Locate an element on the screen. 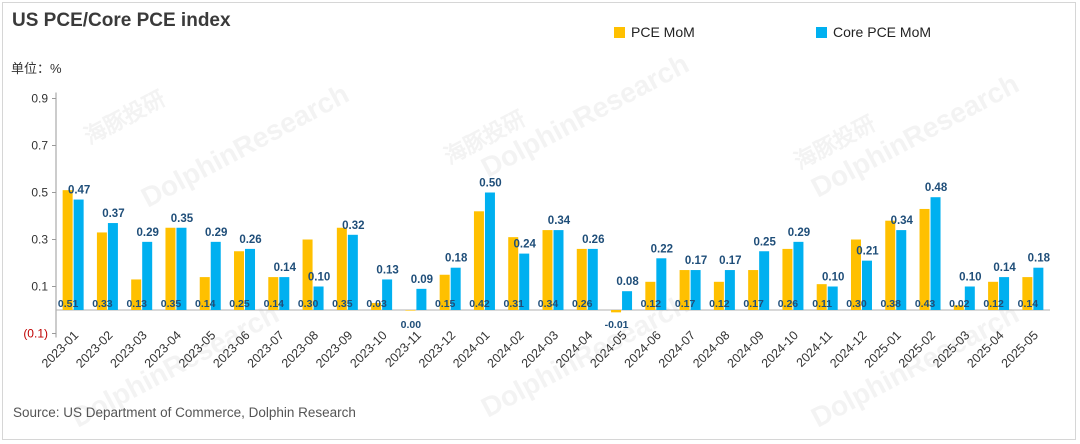 The image size is (1080, 444). data-label-core: 0.18 is located at coordinates (1039, 259).